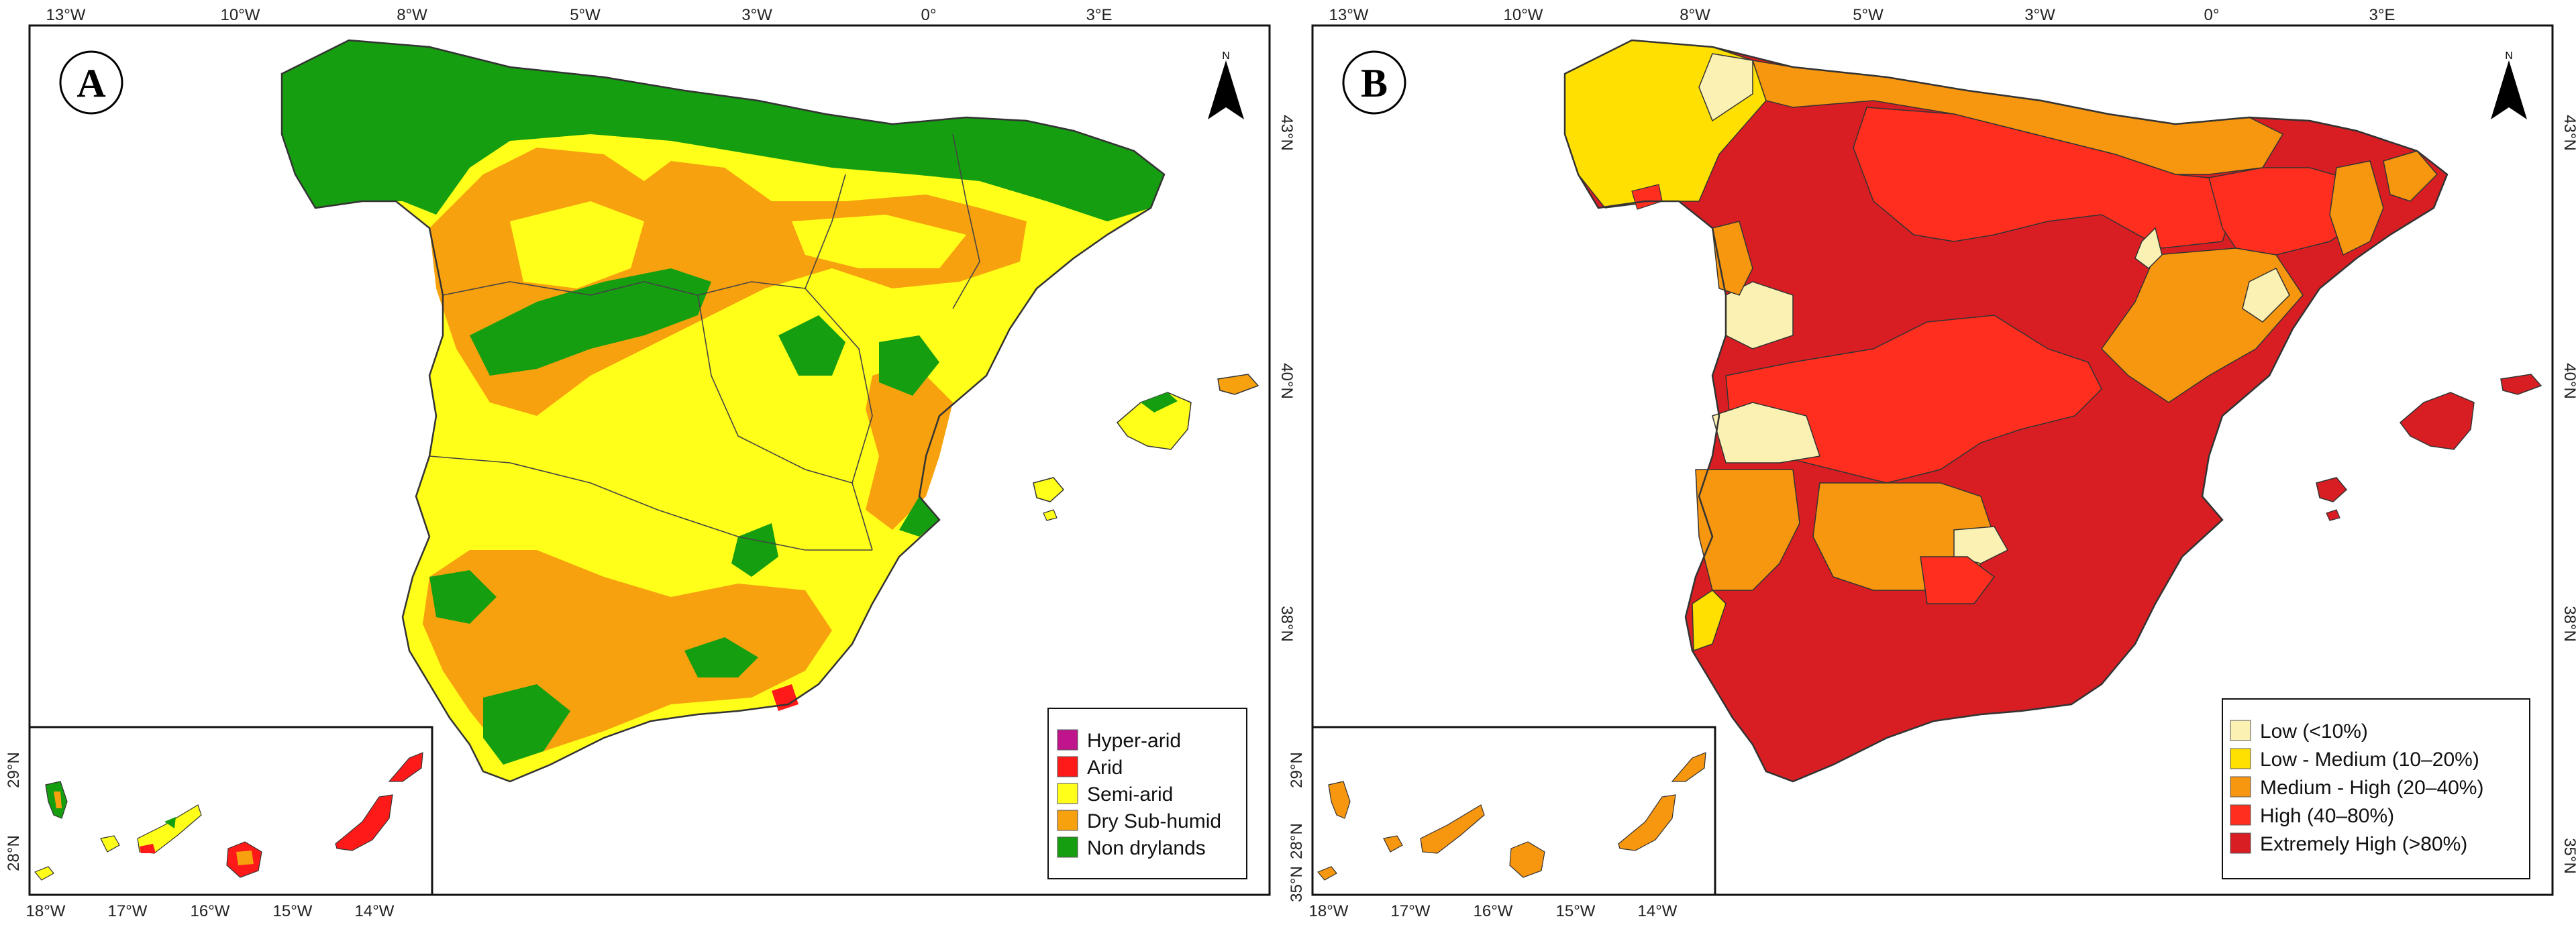  Describe the element at coordinates (14, 811) in the screenshot. I see `a-inset-left-ticks: 29°N 28°N` at that location.